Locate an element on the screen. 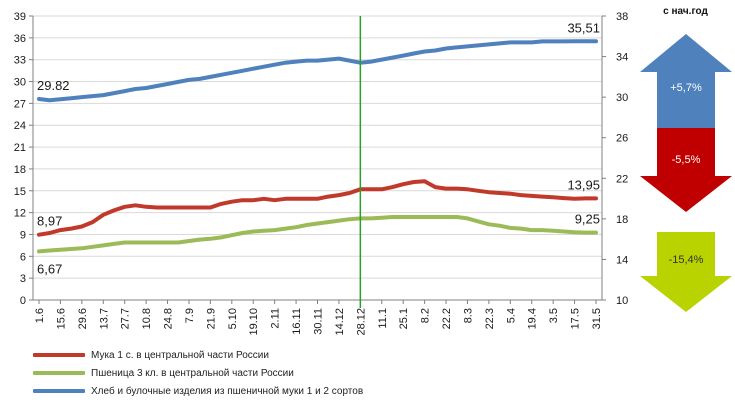 This screenshot has height=404, width=735. legend-item-flour: Мука 1 с. в центральной части России is located at coordinates (198, 355).